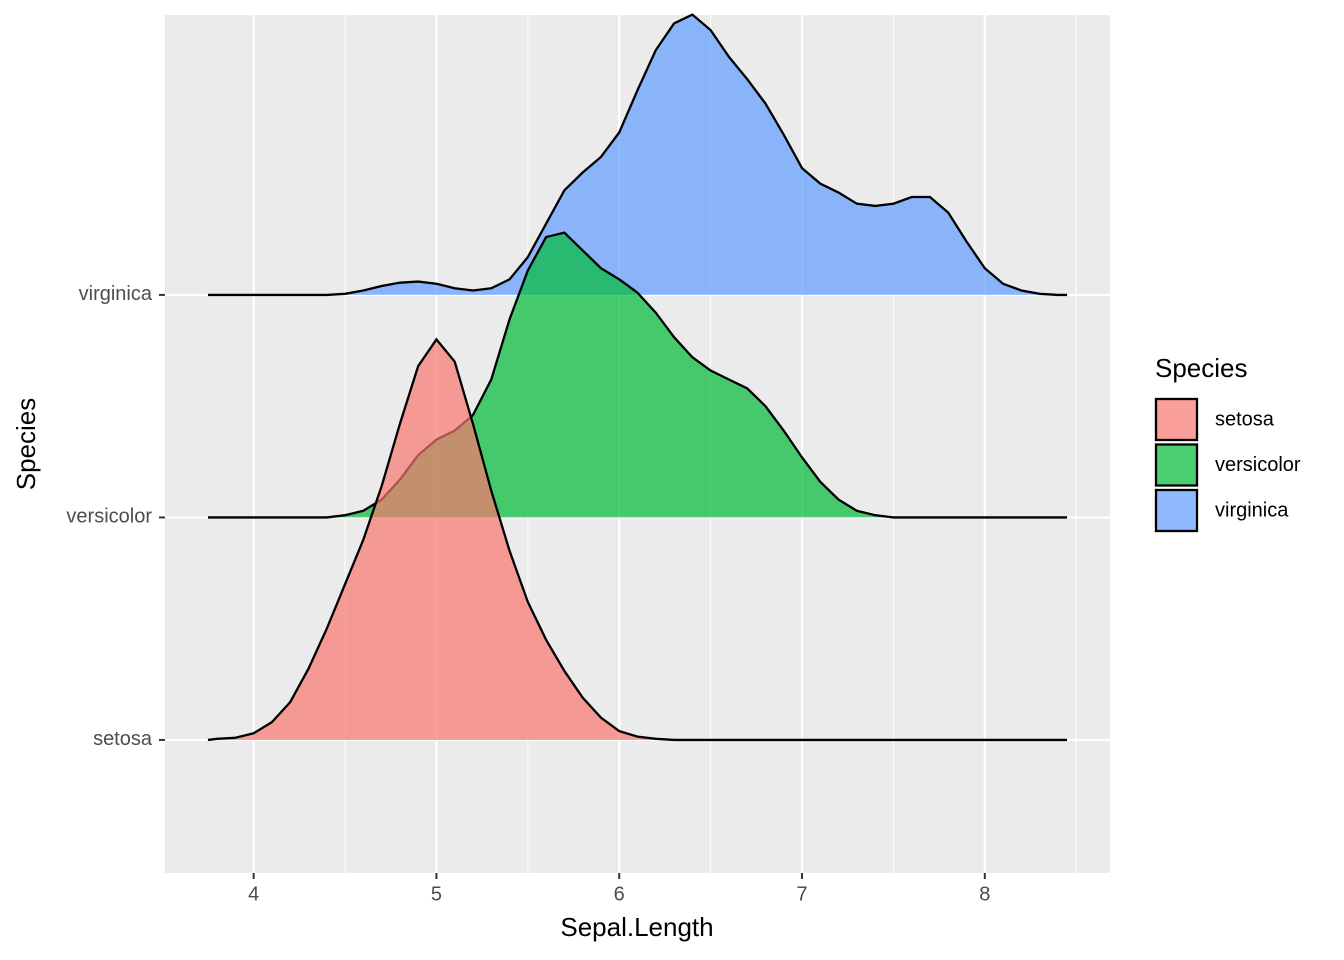 The height and width of the screenshot is (960, 1344). I want to click on legend-title: Species, so click(1201, 368).